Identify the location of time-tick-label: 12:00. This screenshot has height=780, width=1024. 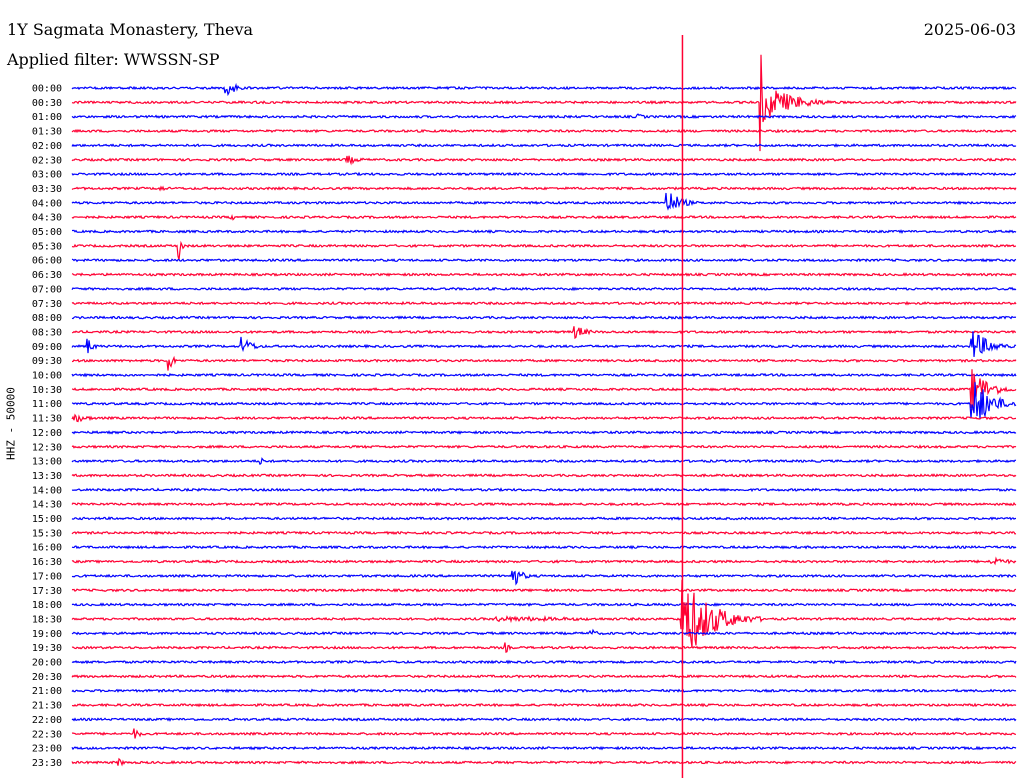
(47, 433).